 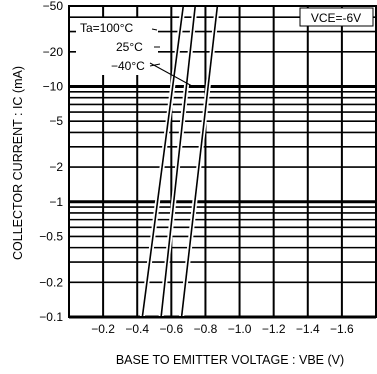 I want to click on x-tick-label: −0.8, so click(x=206, y=329).